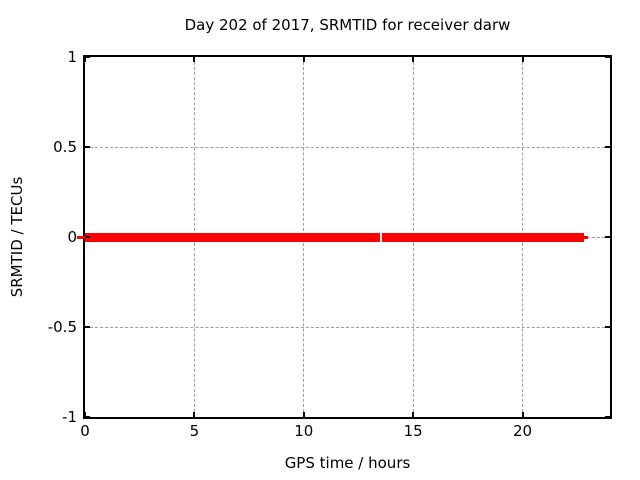 This screenshot has height=480, width=640. What do you see at coordinates (62, 327) in the screenshot?
I see `y-tick-label: -0.5` at bounding box center [62, 327].